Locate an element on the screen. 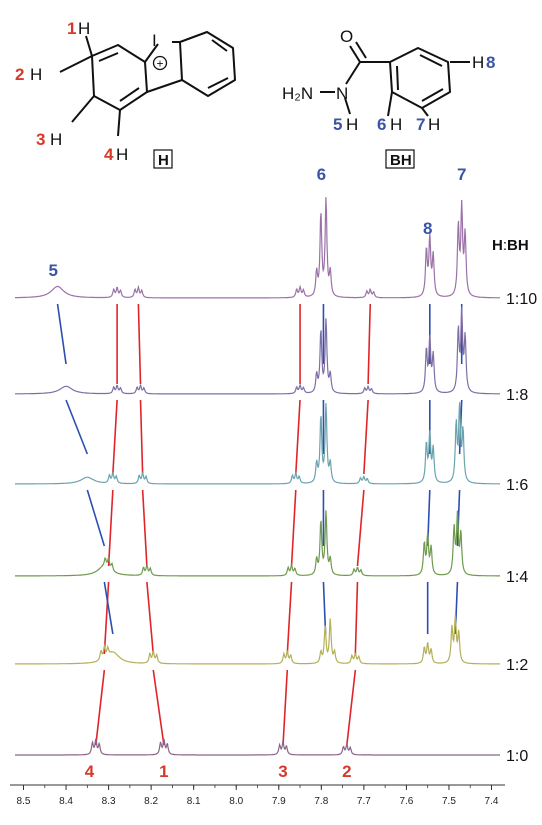 This screenshot has height=825, width=542. peak-label-bottom: 4 is located at coordinates (90, 771).